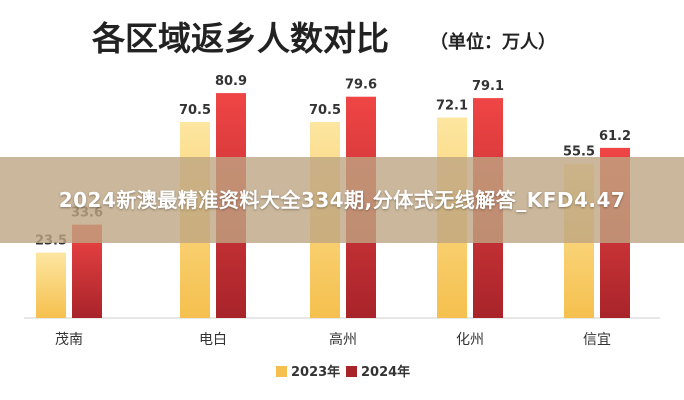 The image size is (684, 400). What do you see at coordinates (470, 340) in the screenshot?
I see `category-label-3: 化州` at bounding box center [470, 340].